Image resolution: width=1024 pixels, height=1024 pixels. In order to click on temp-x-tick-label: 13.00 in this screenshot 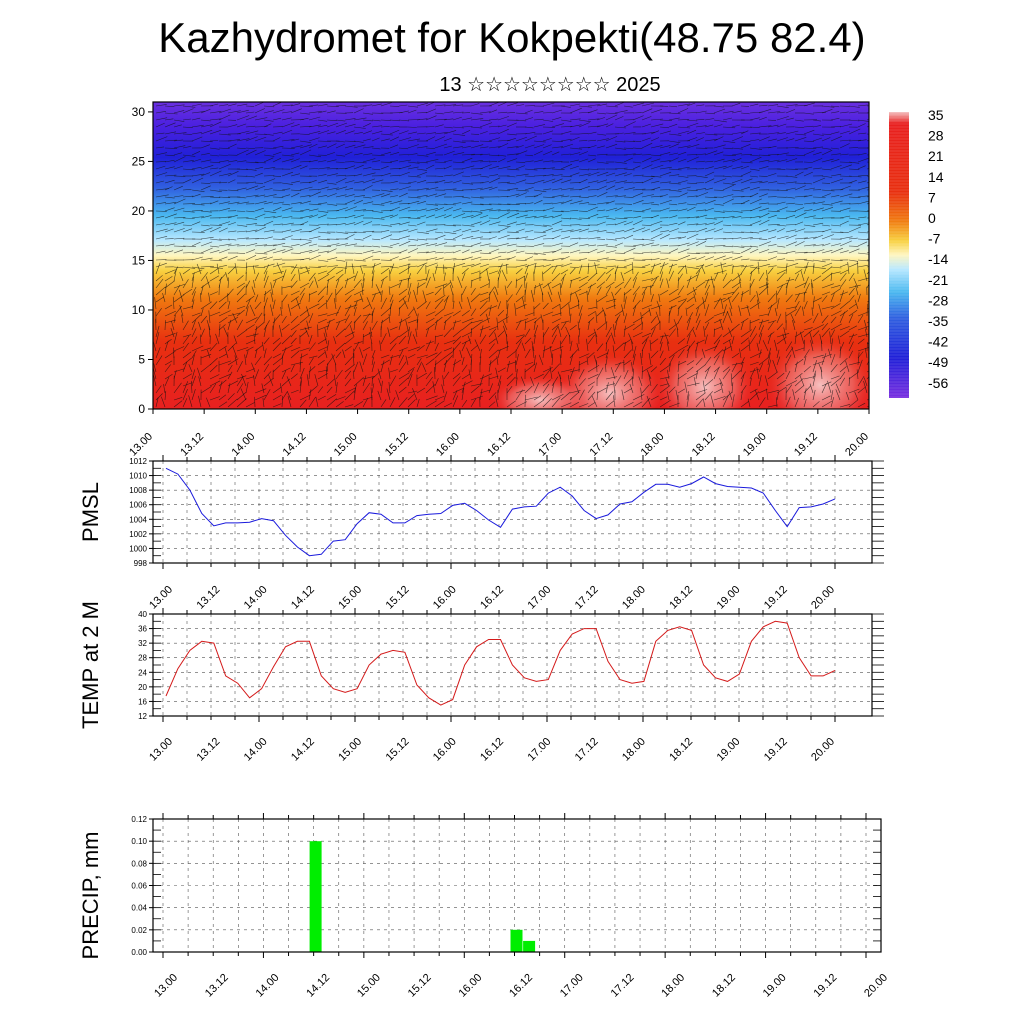, I will do `click(161, 750)`.